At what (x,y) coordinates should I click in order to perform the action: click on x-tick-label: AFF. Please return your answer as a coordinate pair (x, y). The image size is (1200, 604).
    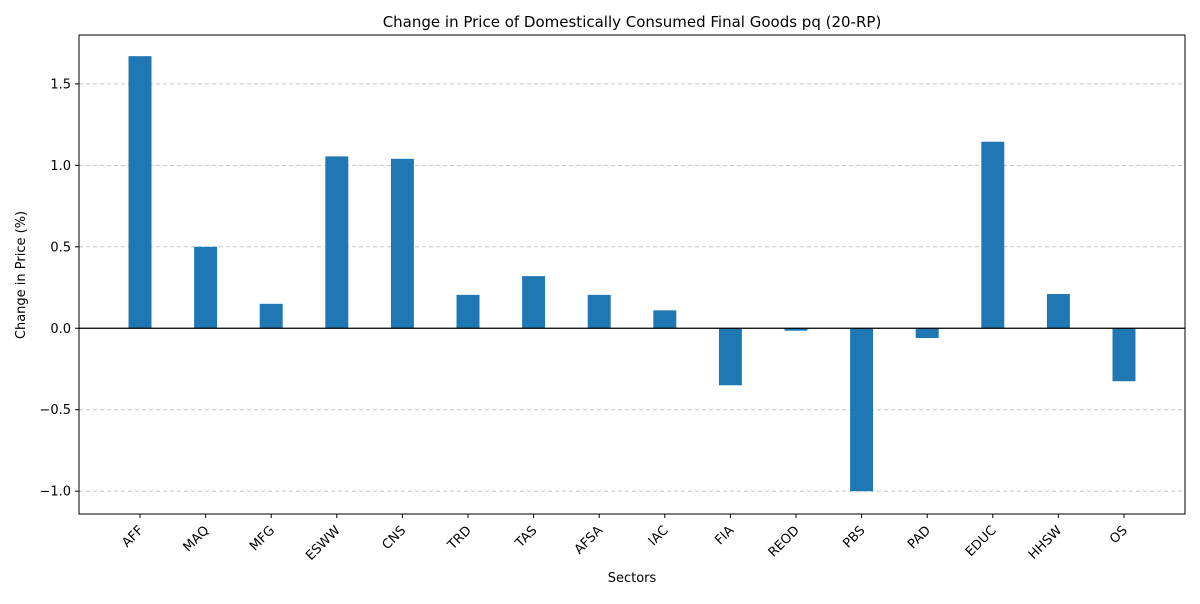
    Looking at the image, I should click on (132, 536).